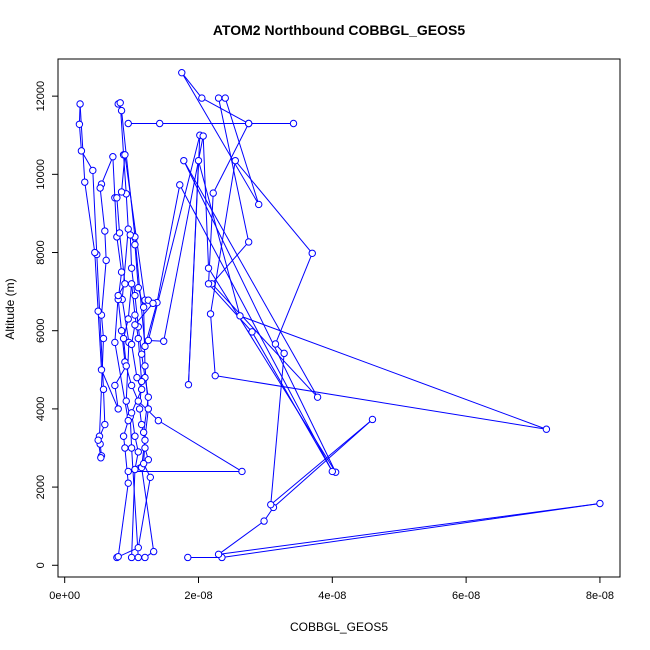  Describe the element at coordinates (339, 627) in the screenshot. I see `x-axis-label: COBBGL_GEOS5` at that location.